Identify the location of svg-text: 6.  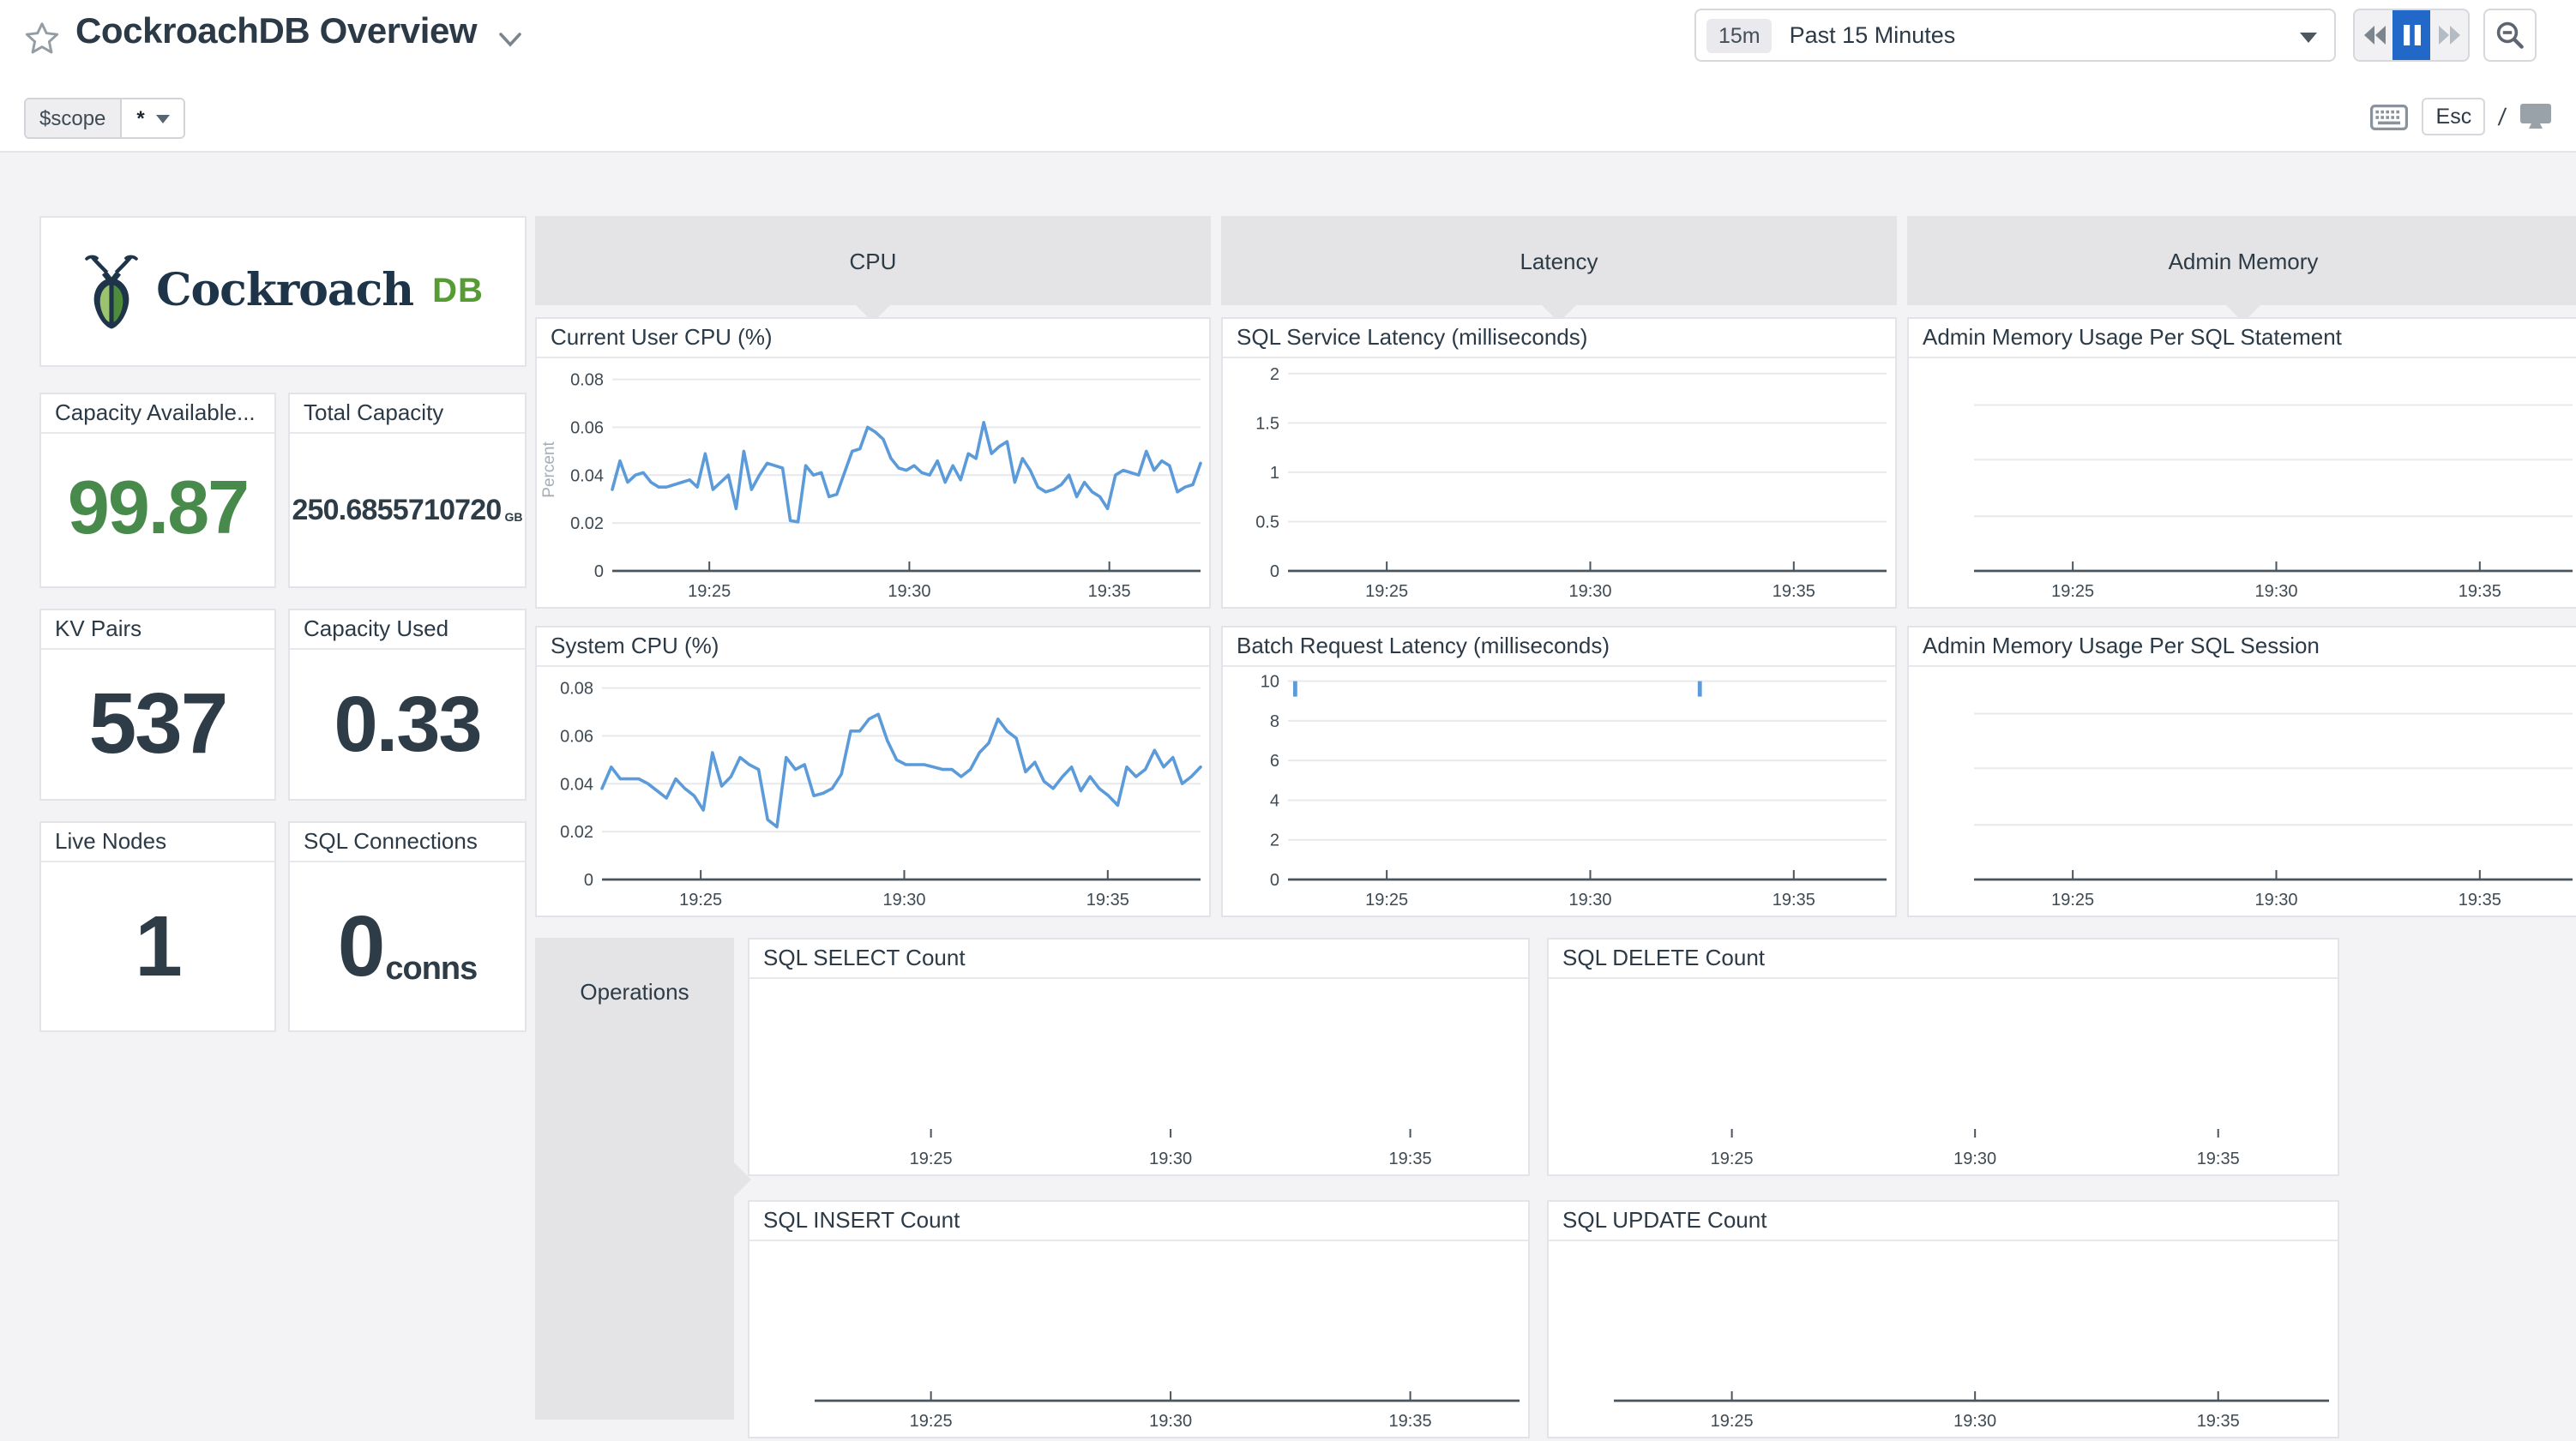
(1274, 761).